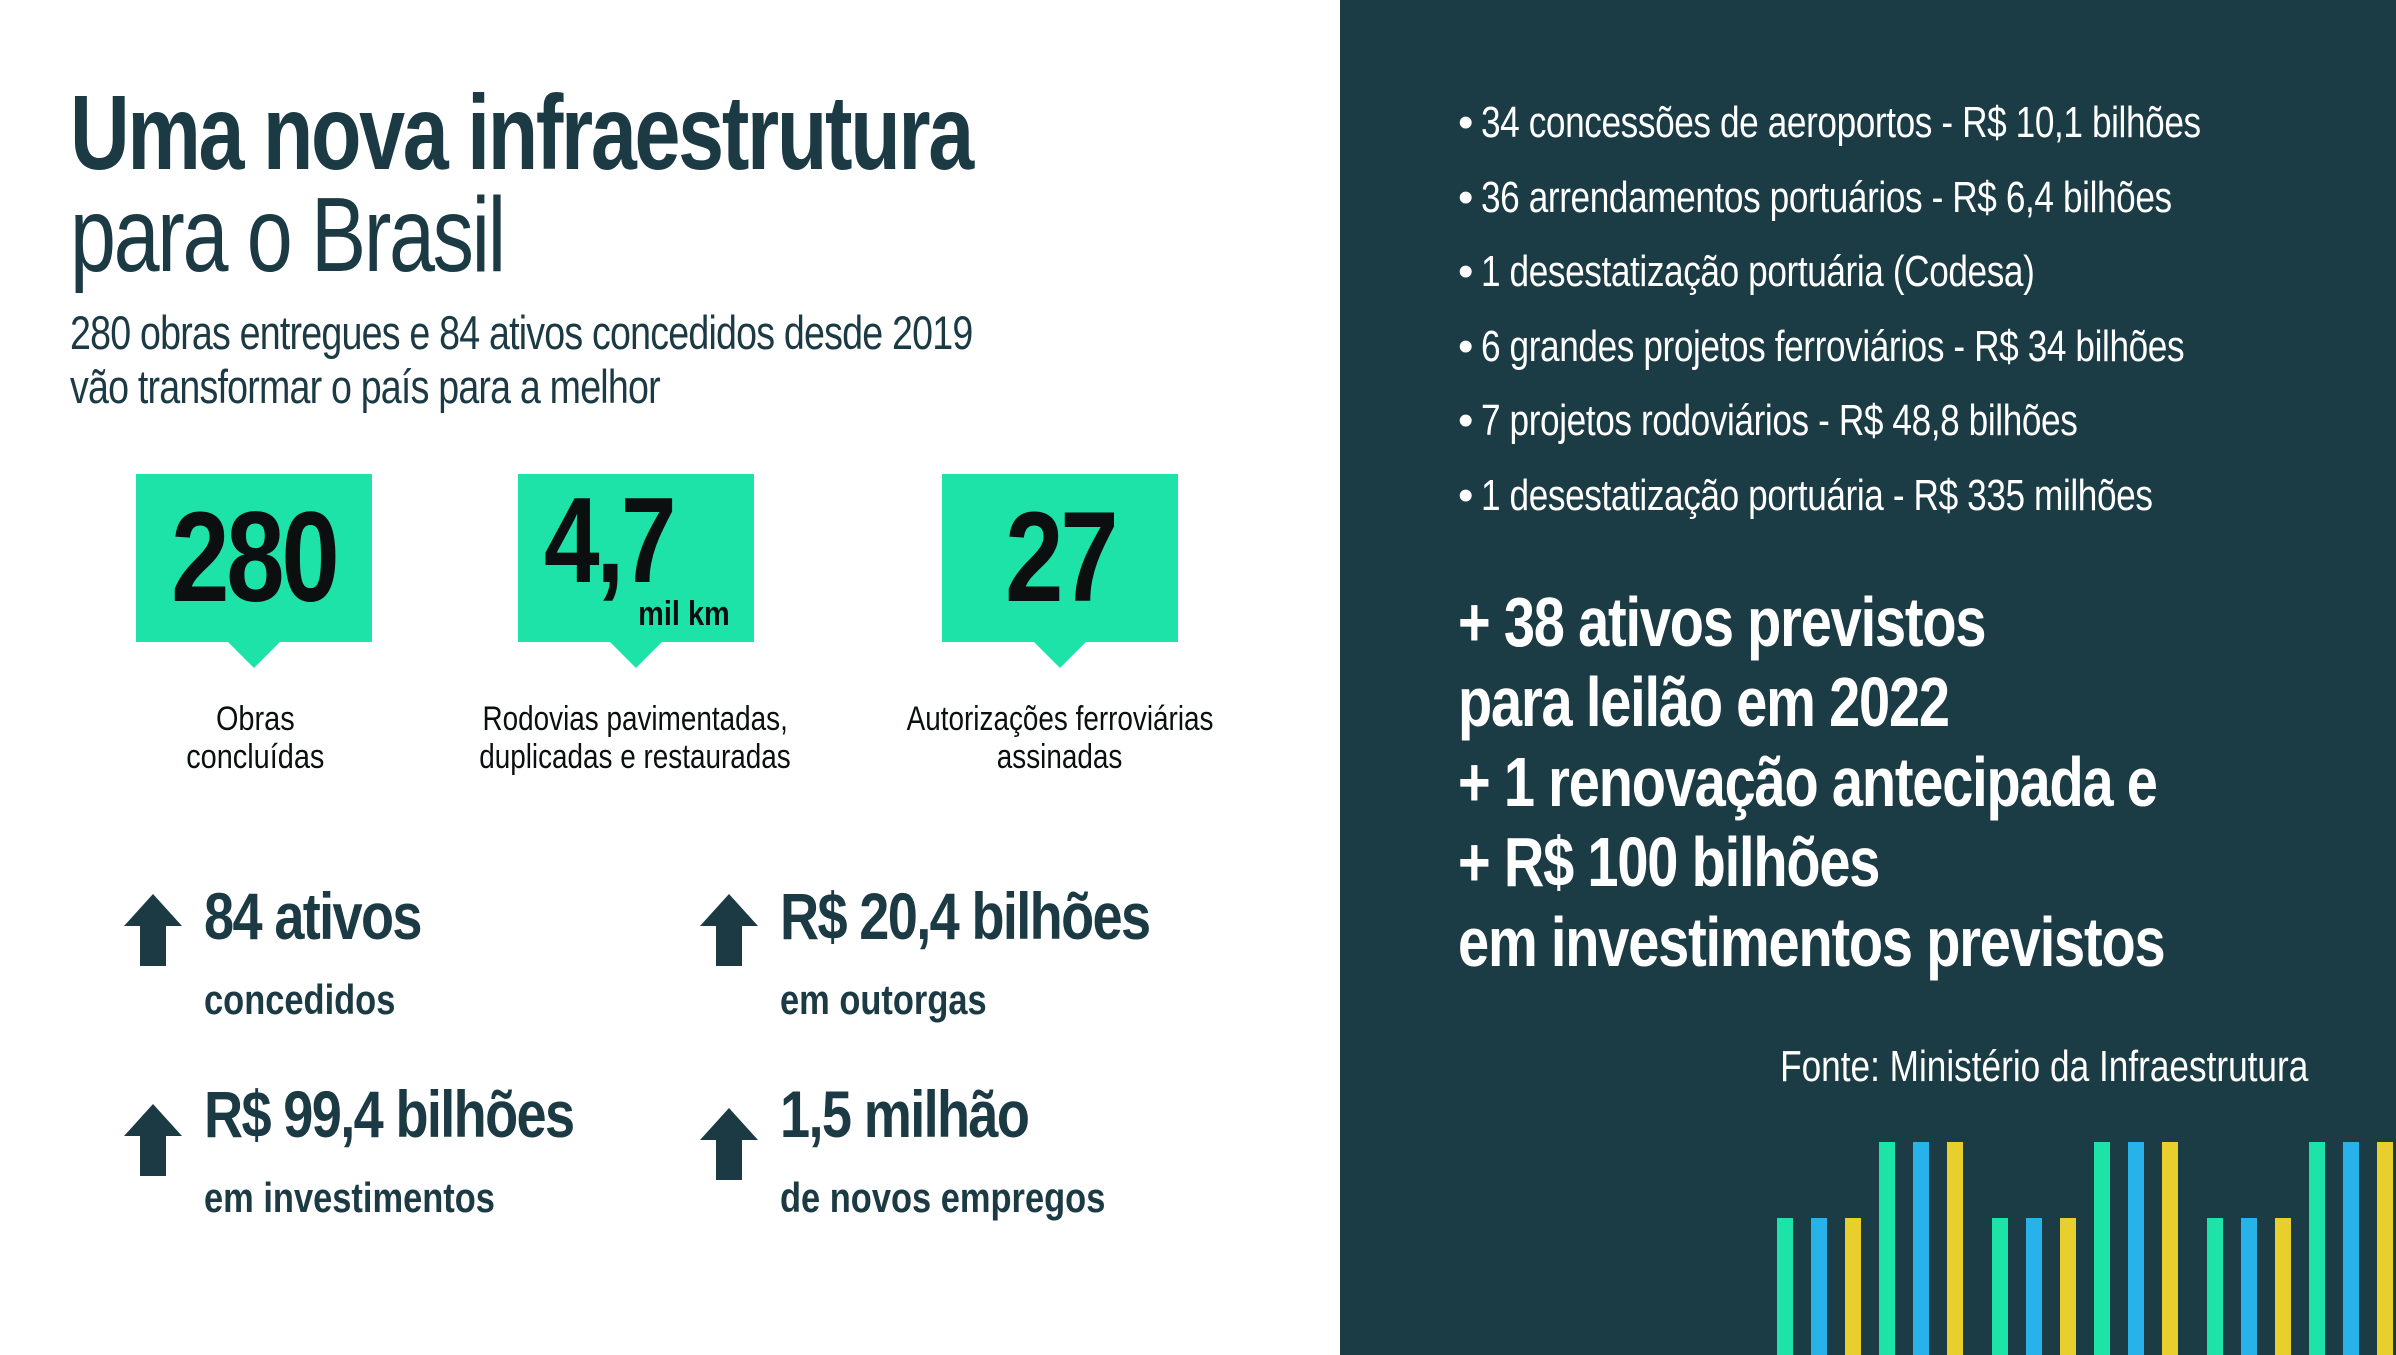 The image size is (2396, 1355). I want to click on metric-value: 1,5 milhão, so click(905, 1114).